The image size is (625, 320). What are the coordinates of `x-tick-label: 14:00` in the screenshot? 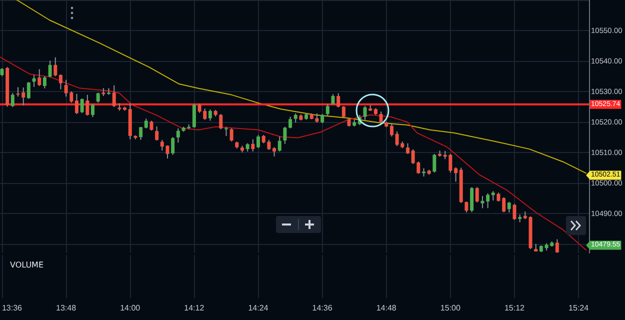 It's located at (130, 308).